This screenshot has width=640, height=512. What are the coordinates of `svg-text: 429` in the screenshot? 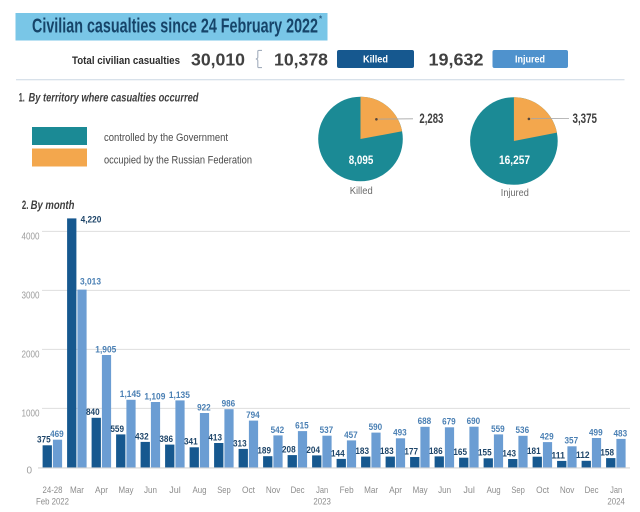 It's located at (547, 437).